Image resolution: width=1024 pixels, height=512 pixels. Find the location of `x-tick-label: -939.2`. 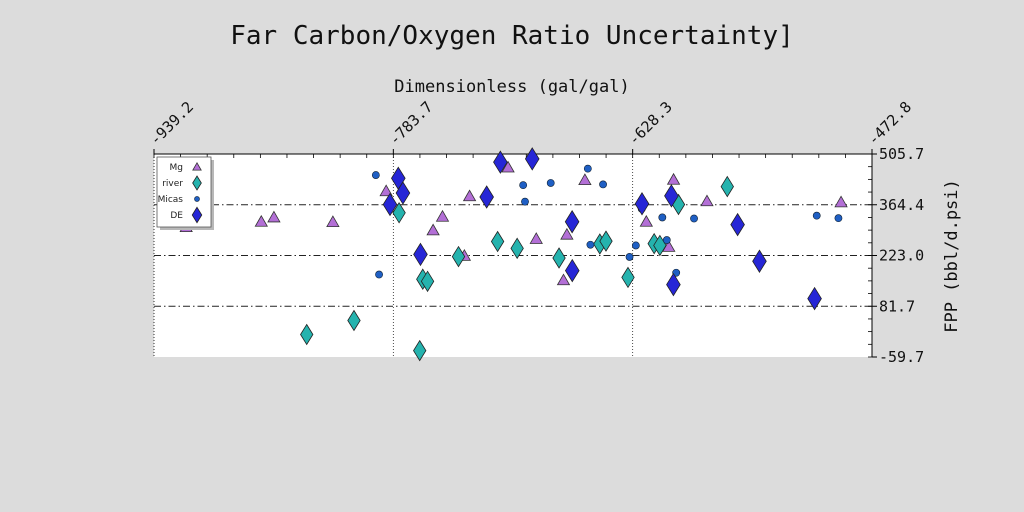

x-tick-label: -939.2 is located at coordinates (171, 123).